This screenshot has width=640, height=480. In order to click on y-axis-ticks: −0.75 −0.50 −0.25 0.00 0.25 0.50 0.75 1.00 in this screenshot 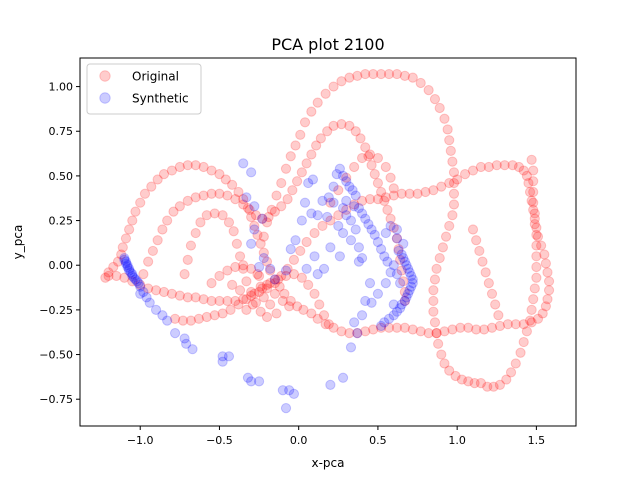, I will do `click(59, 243)`.